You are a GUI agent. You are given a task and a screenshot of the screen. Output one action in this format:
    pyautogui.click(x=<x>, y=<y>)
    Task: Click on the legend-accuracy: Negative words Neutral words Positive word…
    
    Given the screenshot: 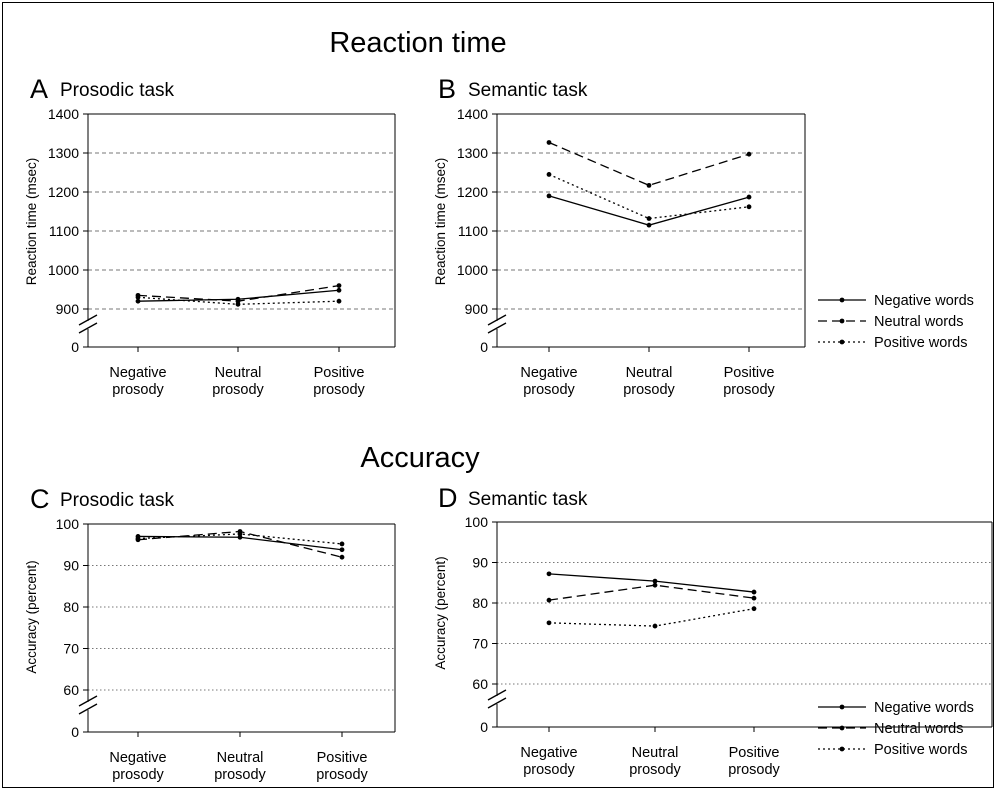 What is the action you would take?
    pyautogui.click(x=896, y=729)
    